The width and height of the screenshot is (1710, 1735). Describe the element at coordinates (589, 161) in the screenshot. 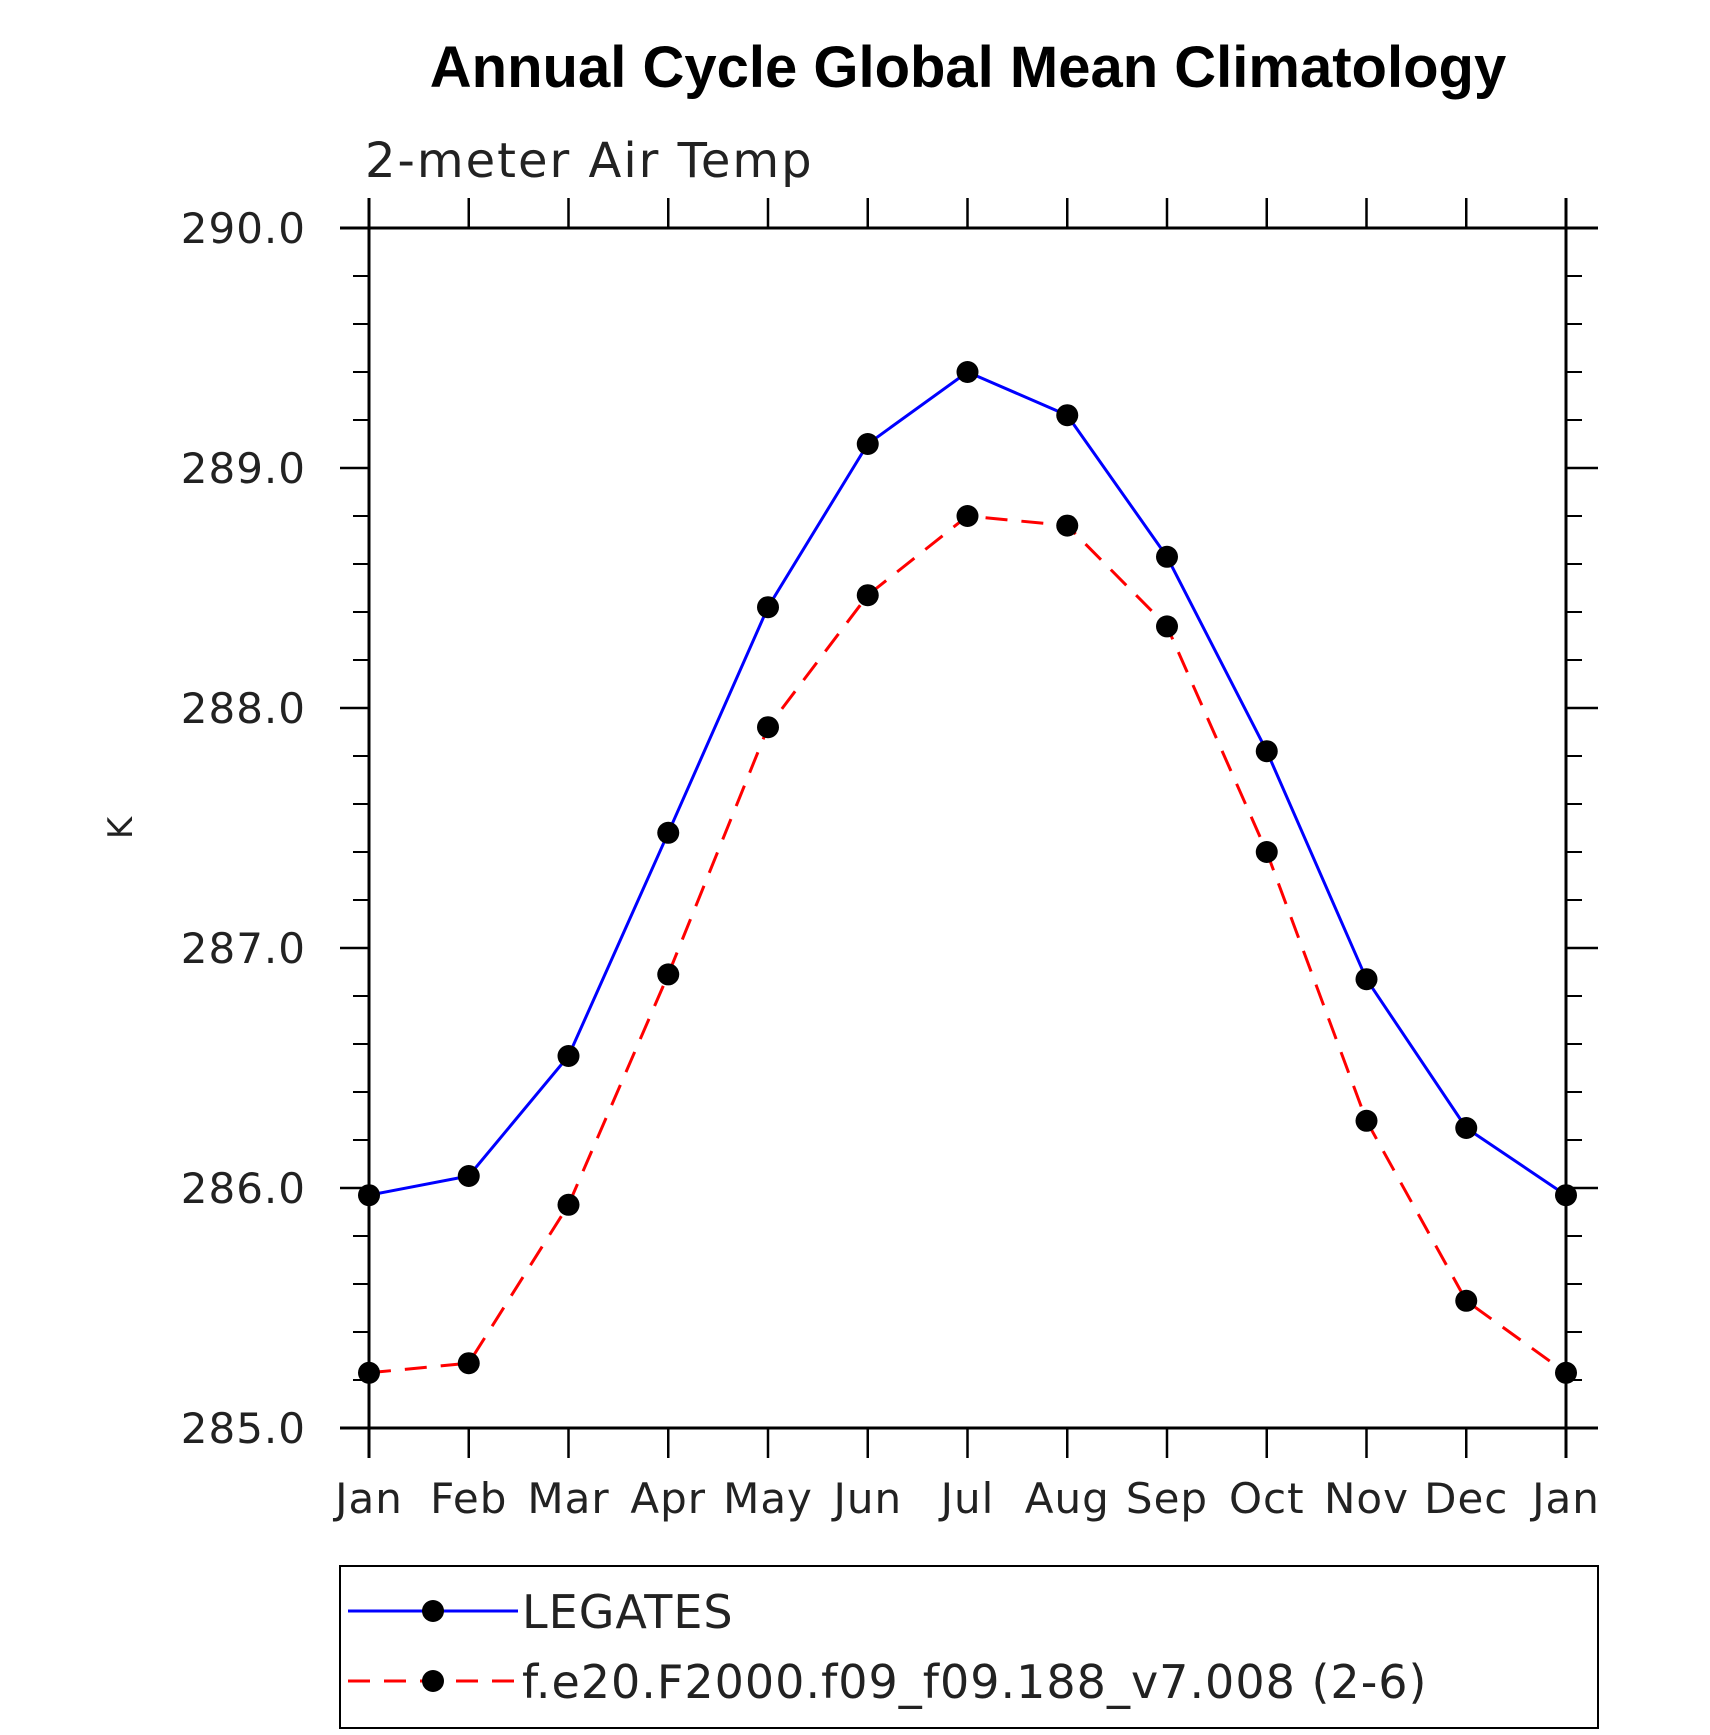

I see `chart-subtitle: 2-meter Air Temp` at that location.